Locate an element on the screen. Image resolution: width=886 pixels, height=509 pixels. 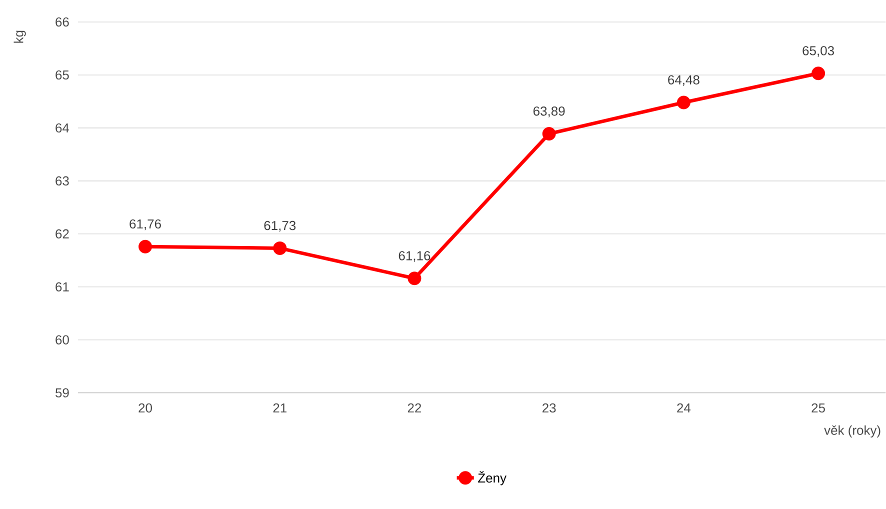
data-label: 61,76 is located at coordinates (145, 224).